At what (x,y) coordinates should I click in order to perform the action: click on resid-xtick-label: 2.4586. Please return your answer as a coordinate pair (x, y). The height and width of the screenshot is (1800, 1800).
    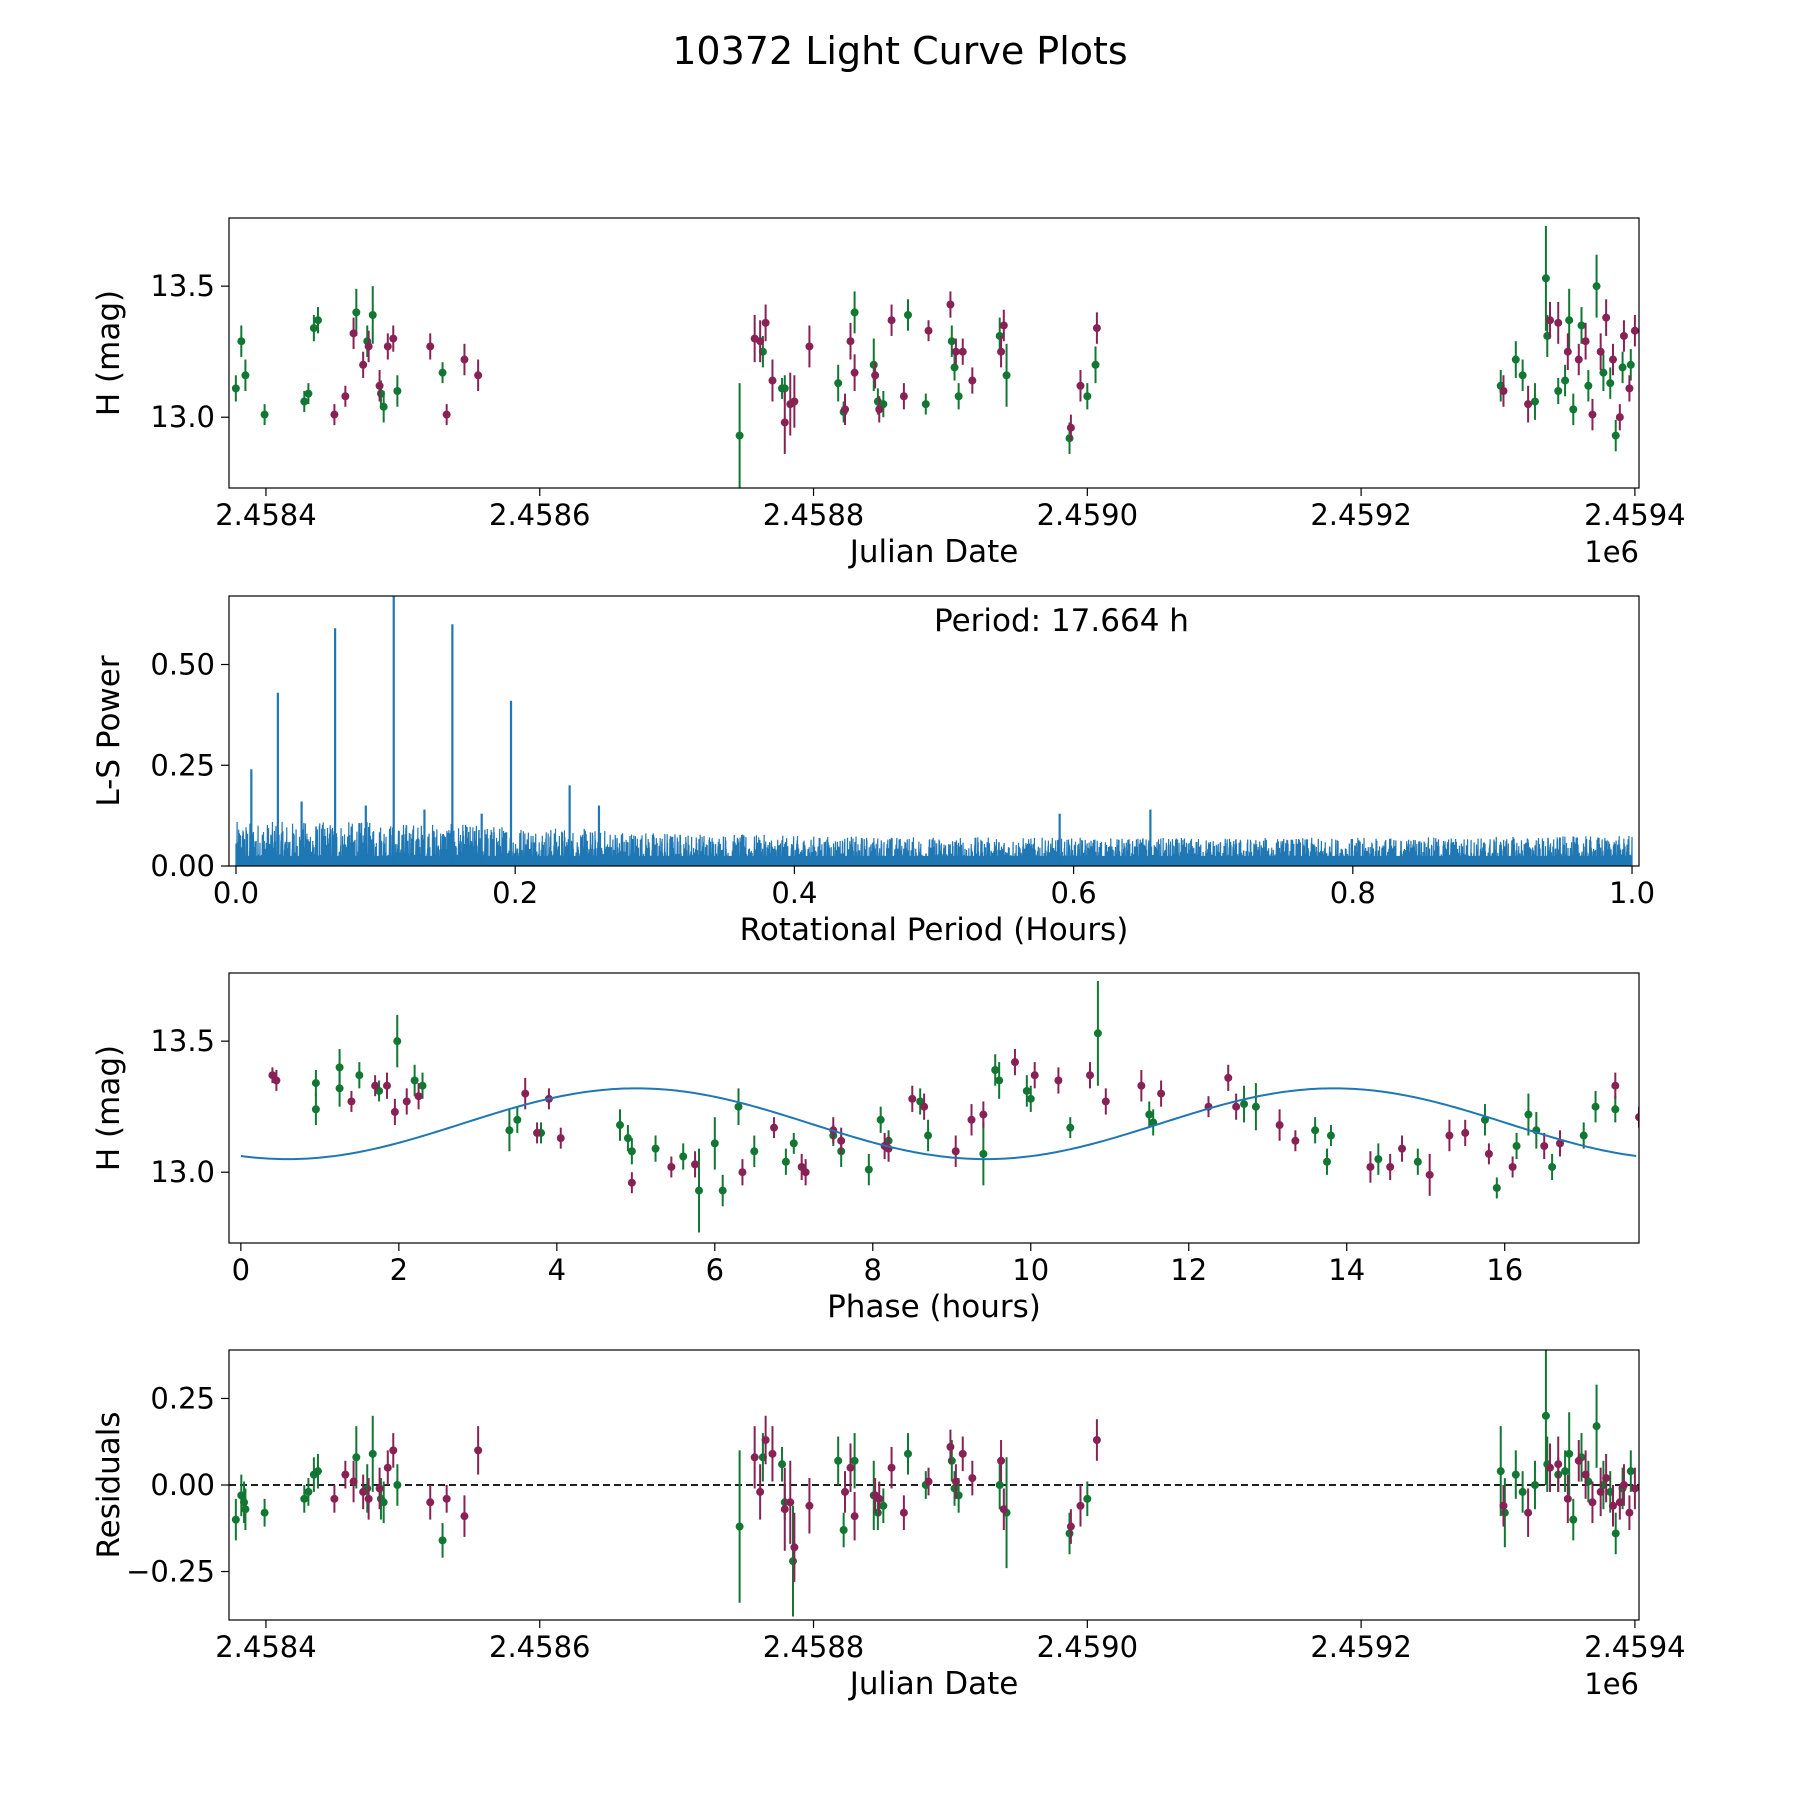
    Looking at the image, I should click on (539, 1647).